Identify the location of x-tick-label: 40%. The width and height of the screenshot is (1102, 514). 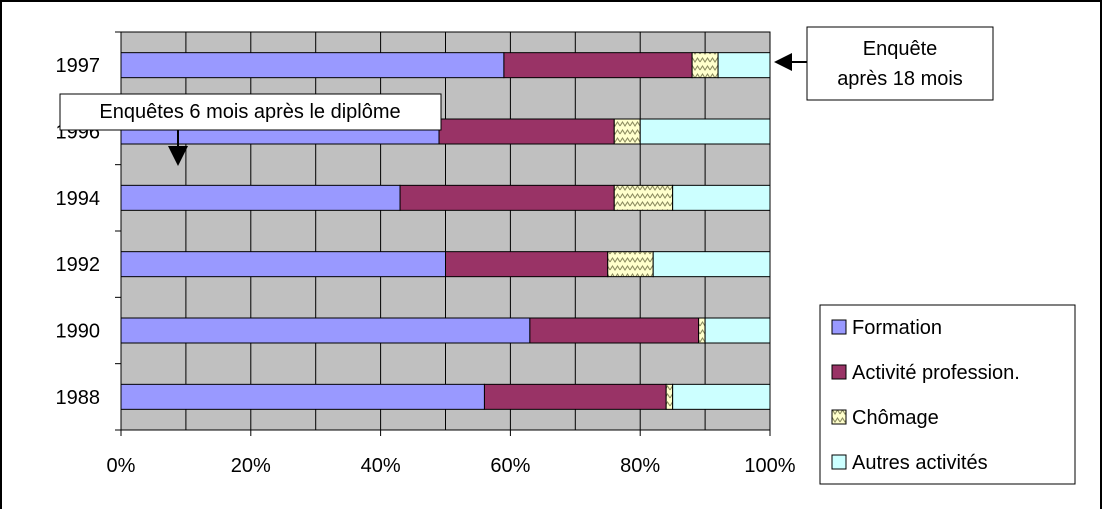
(381, 466).